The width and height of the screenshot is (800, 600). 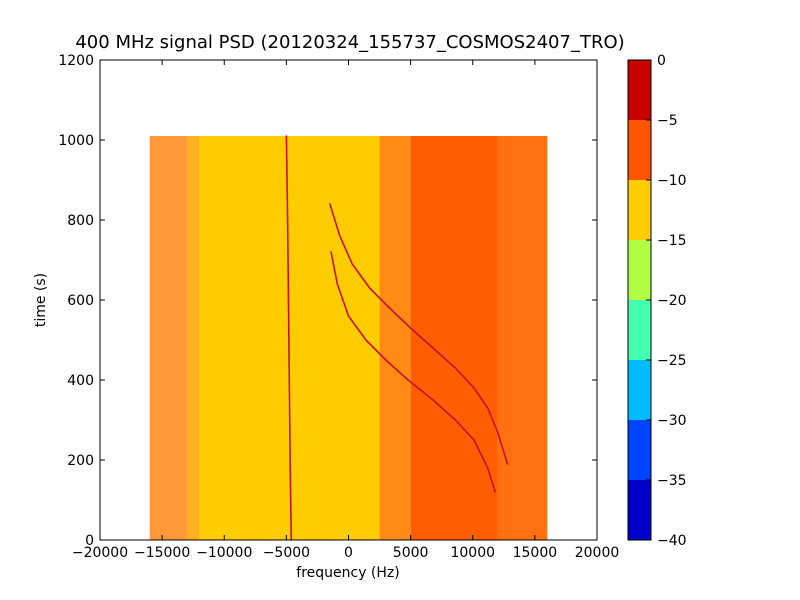 I want to click on x-tick-label: 20000, so click(x=597, y=553).